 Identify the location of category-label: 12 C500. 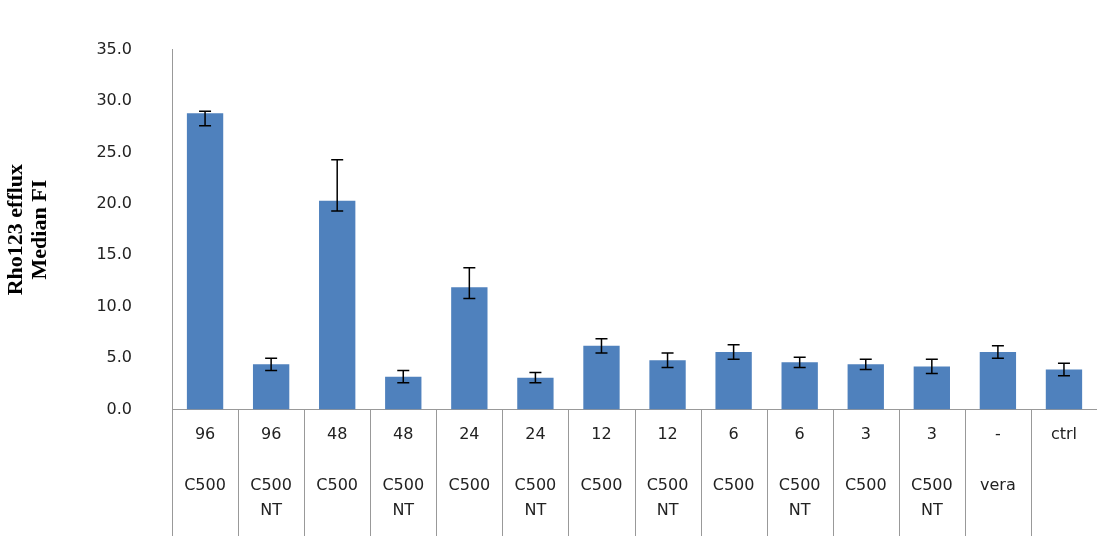
(601, 458).